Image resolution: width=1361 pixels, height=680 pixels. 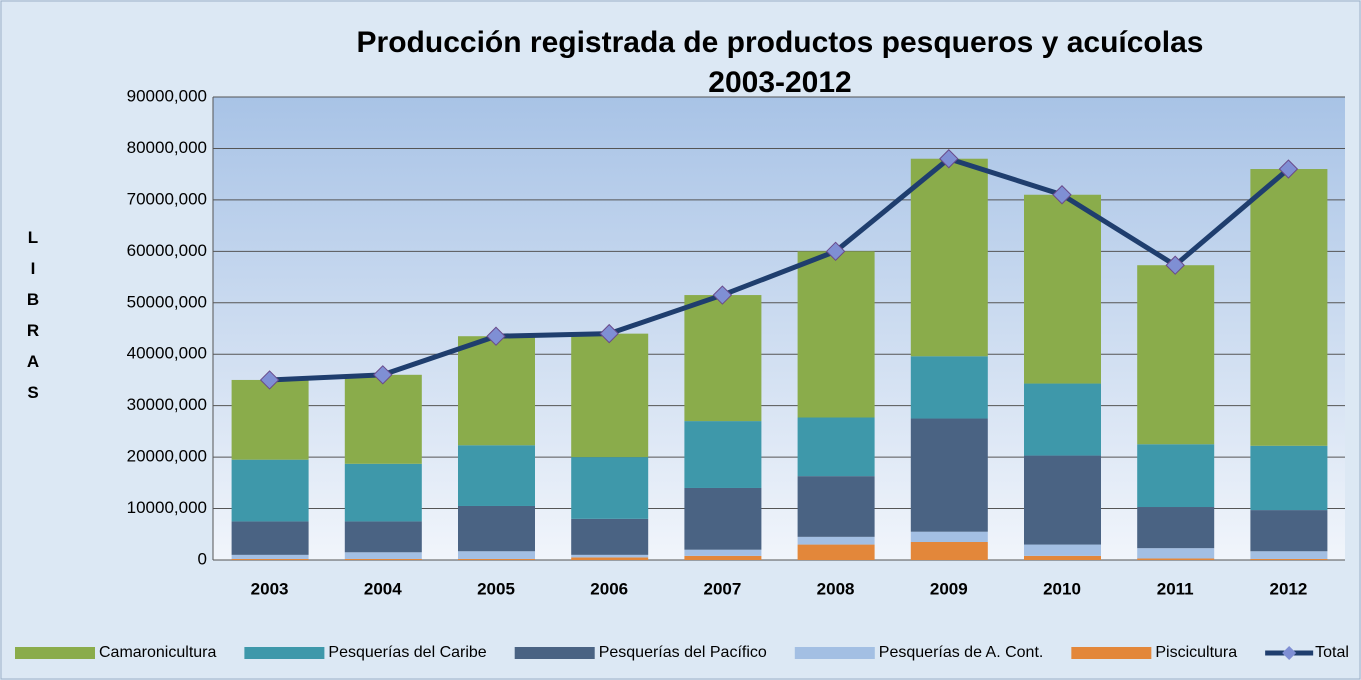 What do you see at coordinates (167, 404) in the screenshot?
I see `y-tick-label: 30000,000` at bounding box center [167, 404].